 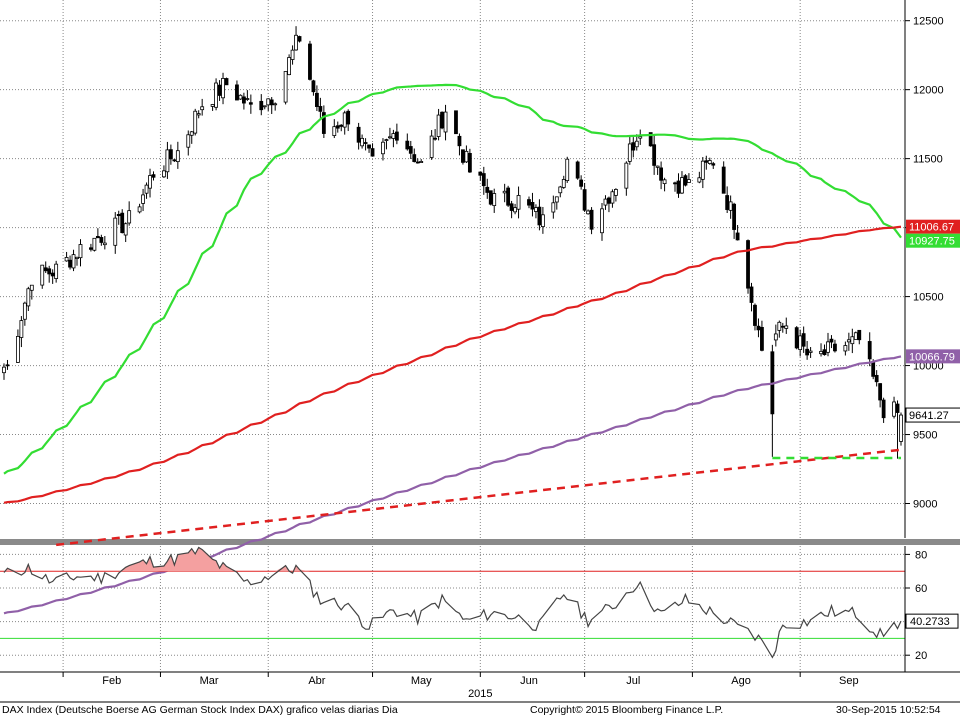 I want to click on rsi-y-axis: 2040608040.2733, so click(x=931, y=609).